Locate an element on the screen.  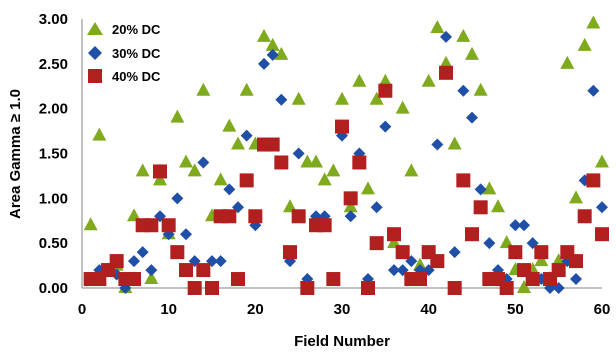
legend-label-20: 20% DC is located at coordinates (136, 29).